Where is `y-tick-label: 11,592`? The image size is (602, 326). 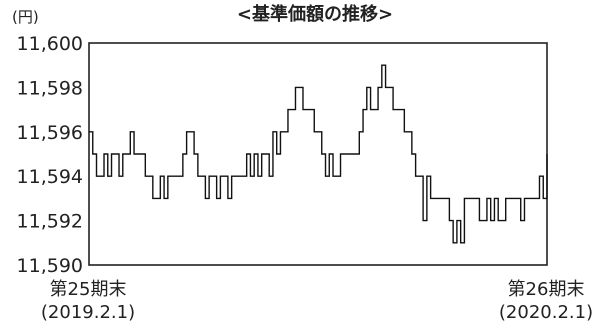
y-tick-label: 11,592 is located at coordinates (50, 222).